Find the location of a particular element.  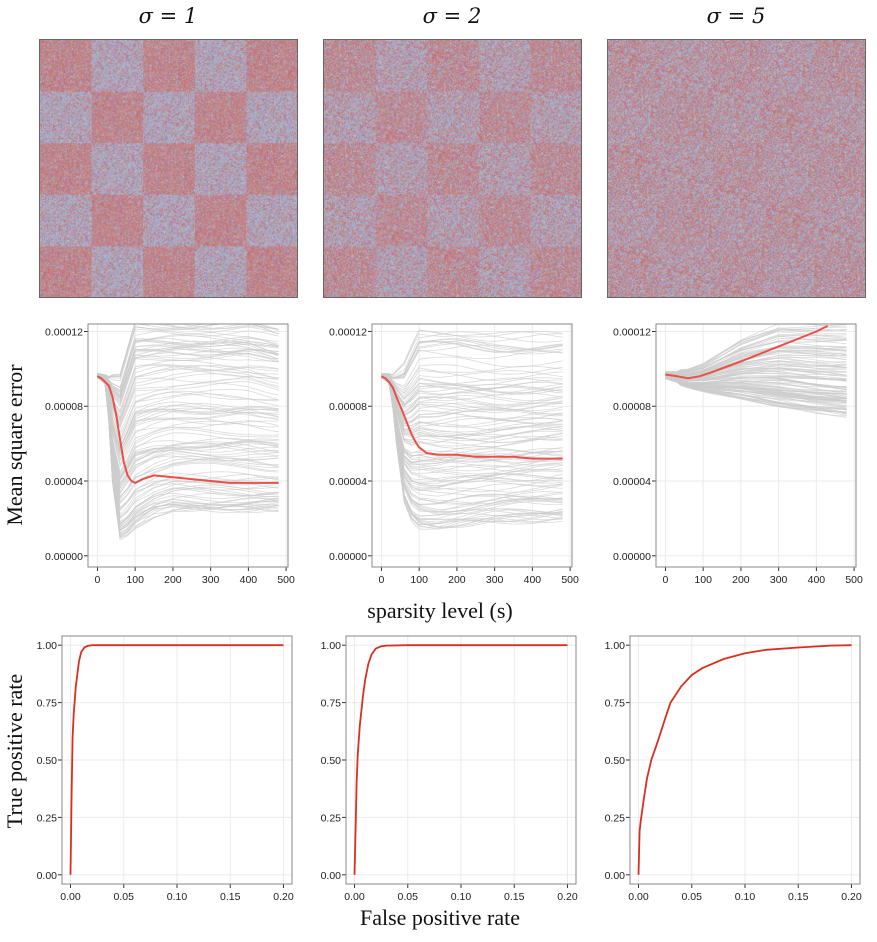

mse-x-tick-label: 100 is located at coordinates (135, 580).